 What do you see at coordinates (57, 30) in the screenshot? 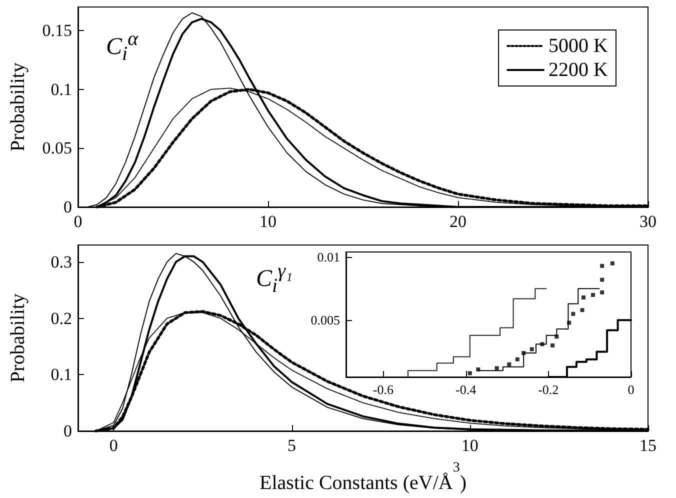
I see `y-tick-label: 0.15` at bounding box center [57, 30].